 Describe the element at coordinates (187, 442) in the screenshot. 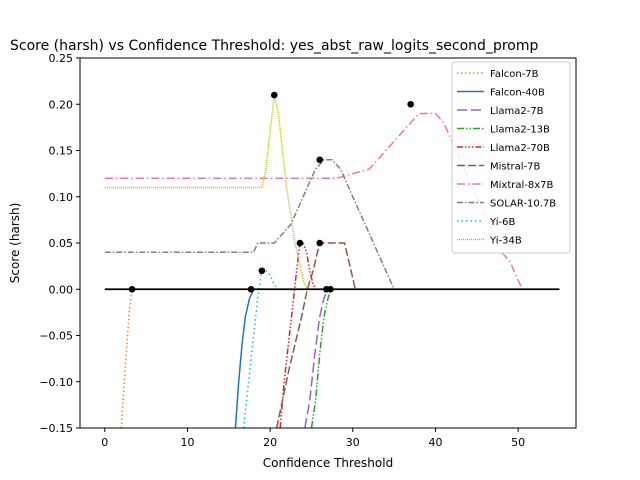

I see `x-tick-label: 10` at that location.